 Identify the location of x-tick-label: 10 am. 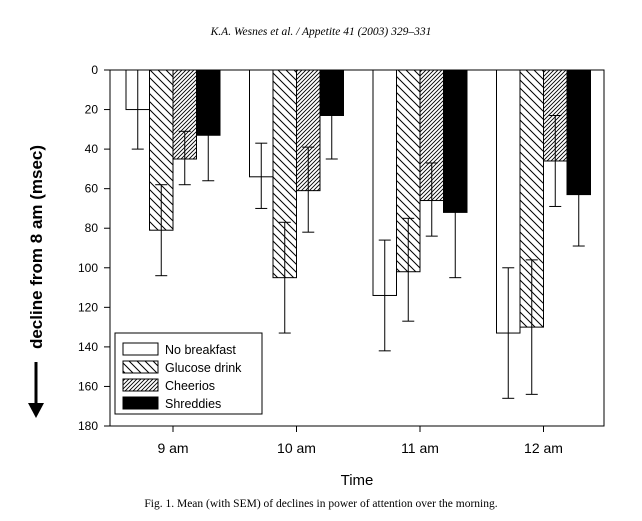
(296, 448).